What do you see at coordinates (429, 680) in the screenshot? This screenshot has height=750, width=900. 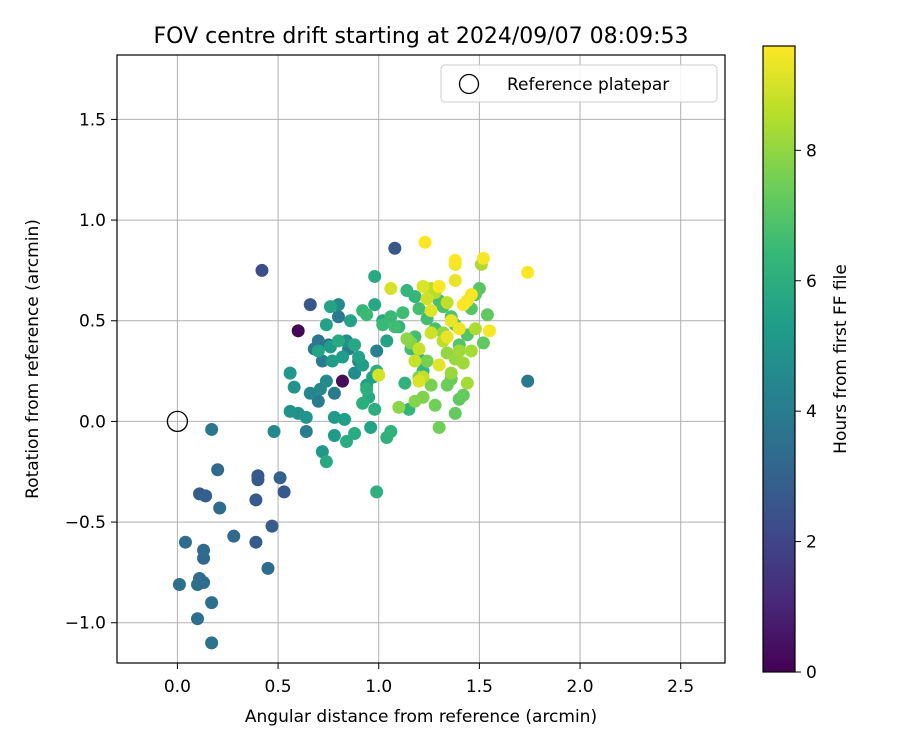 I see `x-axis: 0.0 0.5 1.0 1.5 2.0 2.5` at bounding box center [429, 680].